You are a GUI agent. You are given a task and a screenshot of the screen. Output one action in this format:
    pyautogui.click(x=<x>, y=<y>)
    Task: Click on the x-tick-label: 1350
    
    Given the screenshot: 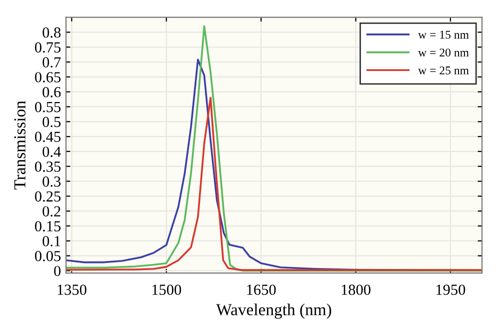 What is the action you would take?
    pyautogui.click(x=72, y=289)
    